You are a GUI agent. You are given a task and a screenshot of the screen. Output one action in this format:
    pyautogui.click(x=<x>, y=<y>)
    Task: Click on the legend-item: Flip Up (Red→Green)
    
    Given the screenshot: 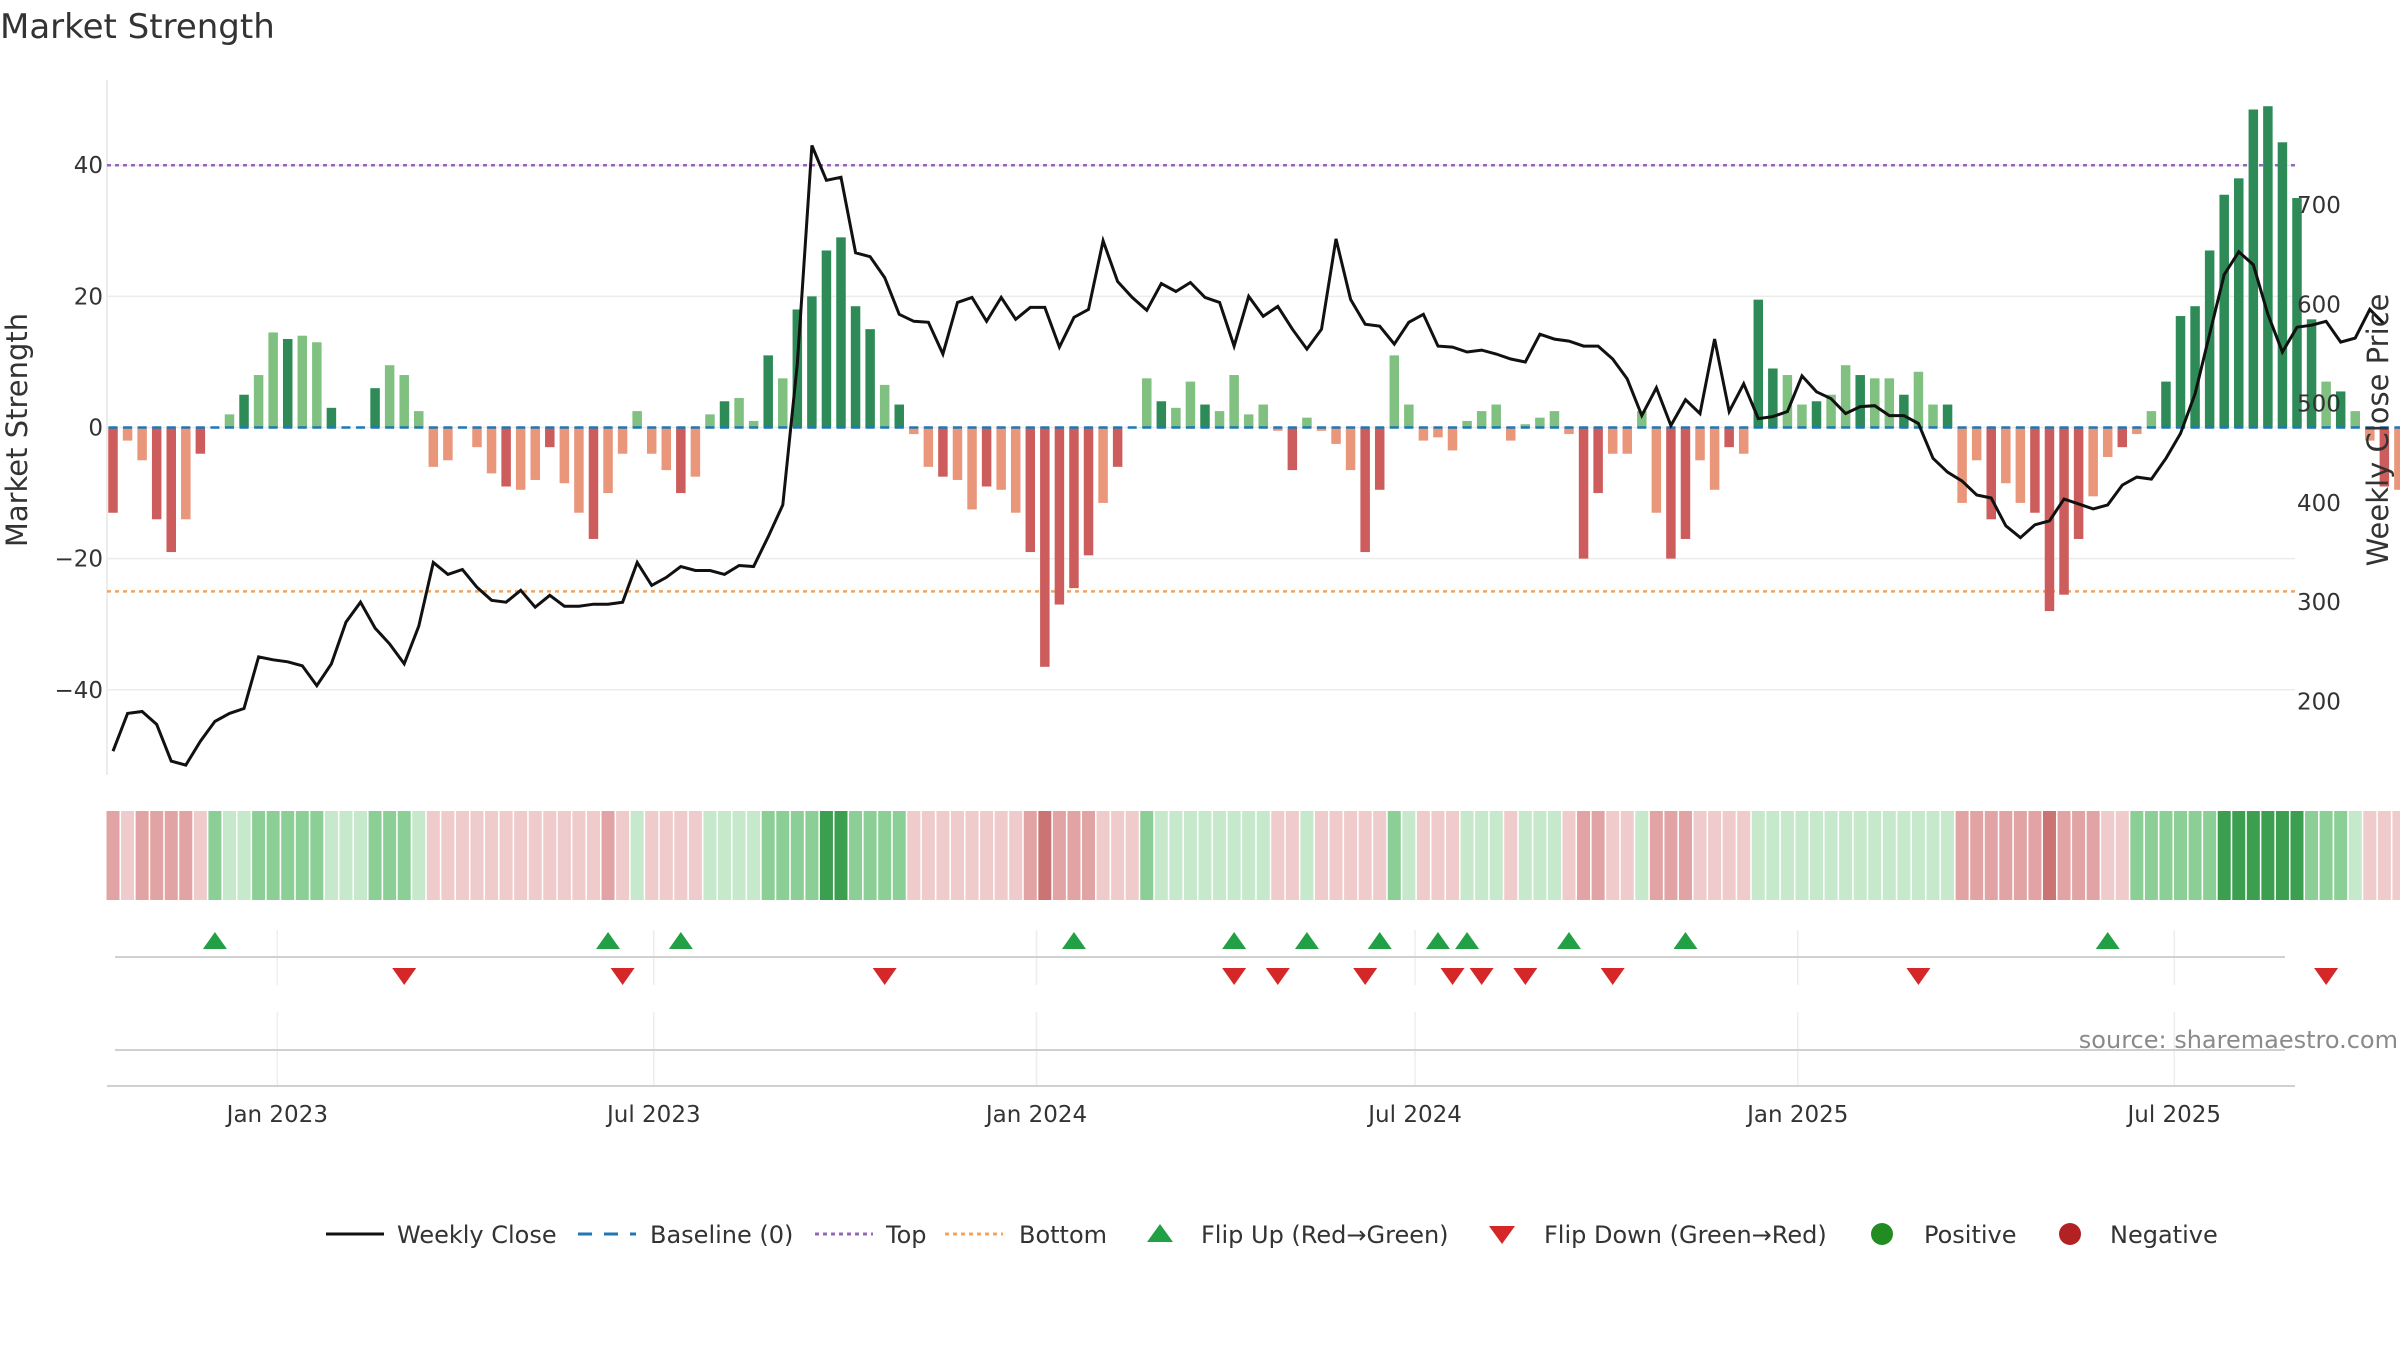 What is the action you would take?
    pyautogui.click(x=1298, y=1235)
    